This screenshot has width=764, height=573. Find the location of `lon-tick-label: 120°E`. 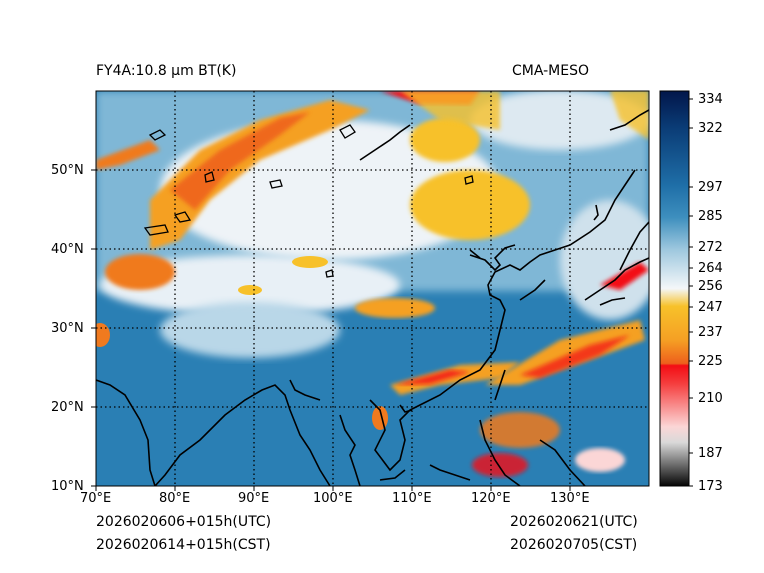

lon-tick-label: 120°E is located at coordinates (491, 498).